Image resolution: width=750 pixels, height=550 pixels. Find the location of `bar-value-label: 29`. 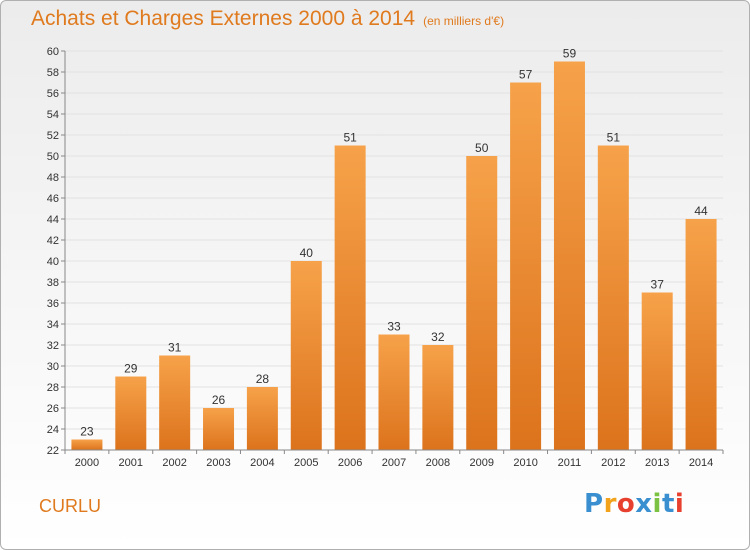

bar-value-label: 29 is located at coordinates (131, 369).